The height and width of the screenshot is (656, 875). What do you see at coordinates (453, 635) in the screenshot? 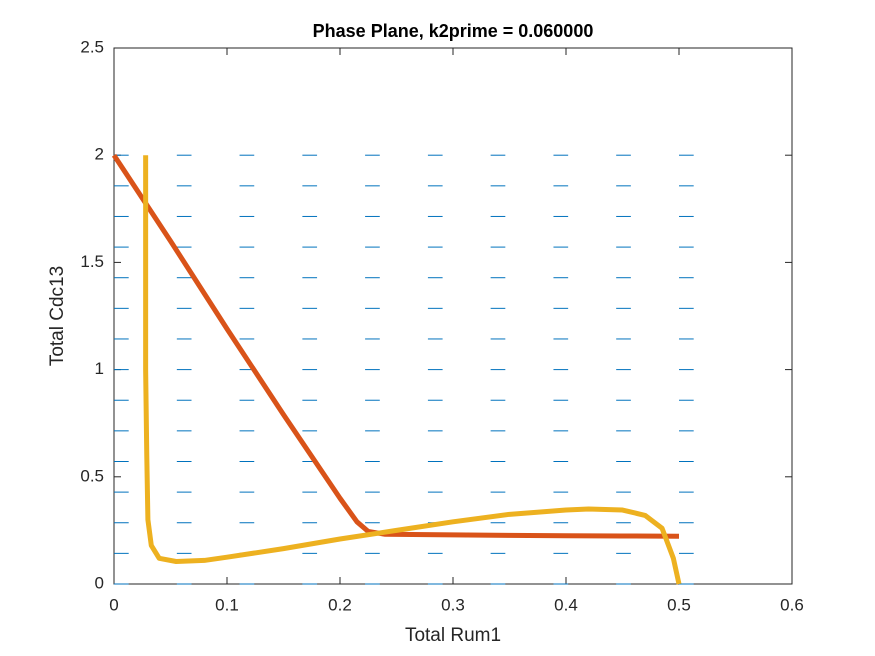
I see `x-axis-label: Total Rum1` at bounding box center [453, 635].